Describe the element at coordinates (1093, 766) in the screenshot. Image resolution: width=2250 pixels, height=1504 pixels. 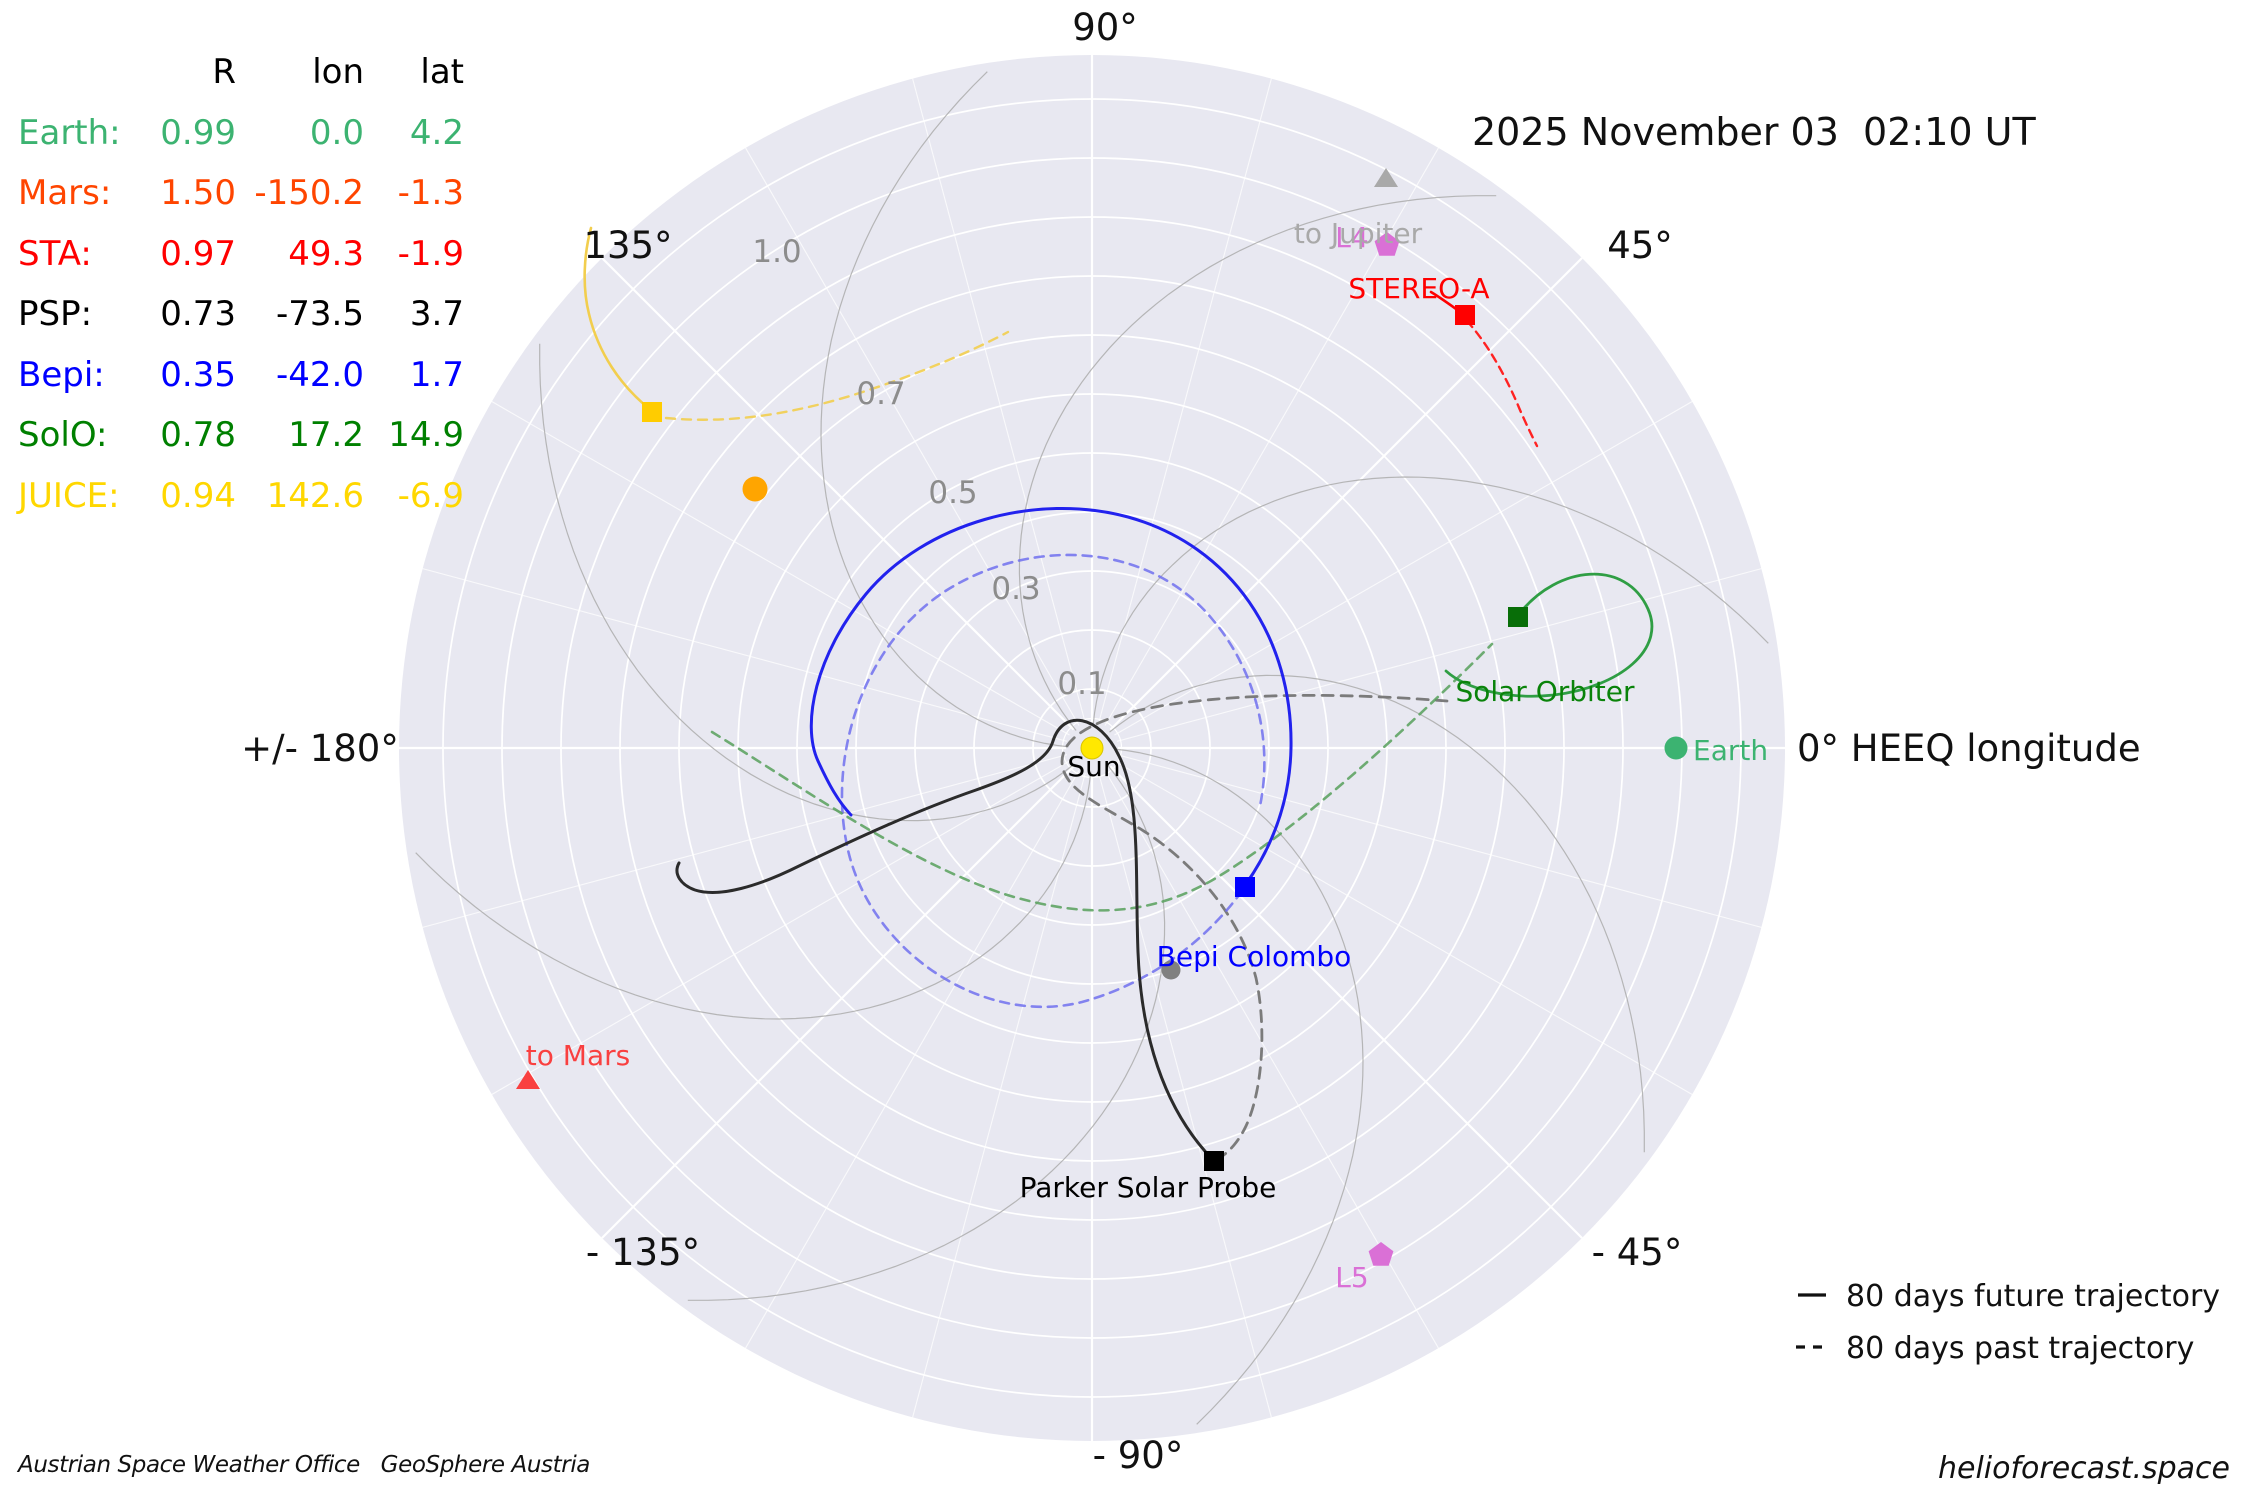
I see `sun-label: Sun` at that location.